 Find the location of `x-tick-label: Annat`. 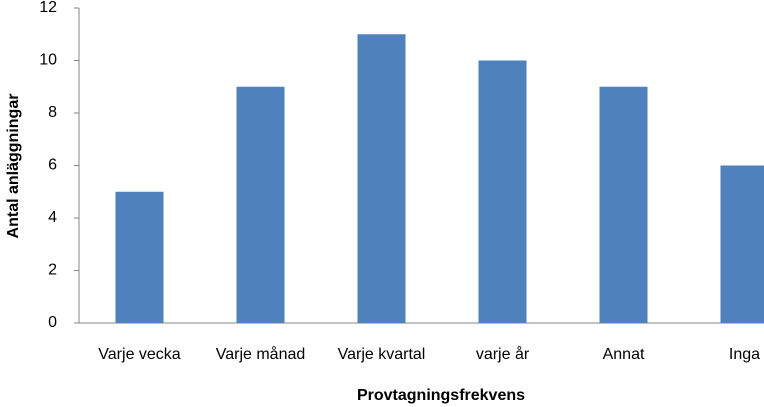

x-tick-label: Annat is located at coordinates (624, 354).